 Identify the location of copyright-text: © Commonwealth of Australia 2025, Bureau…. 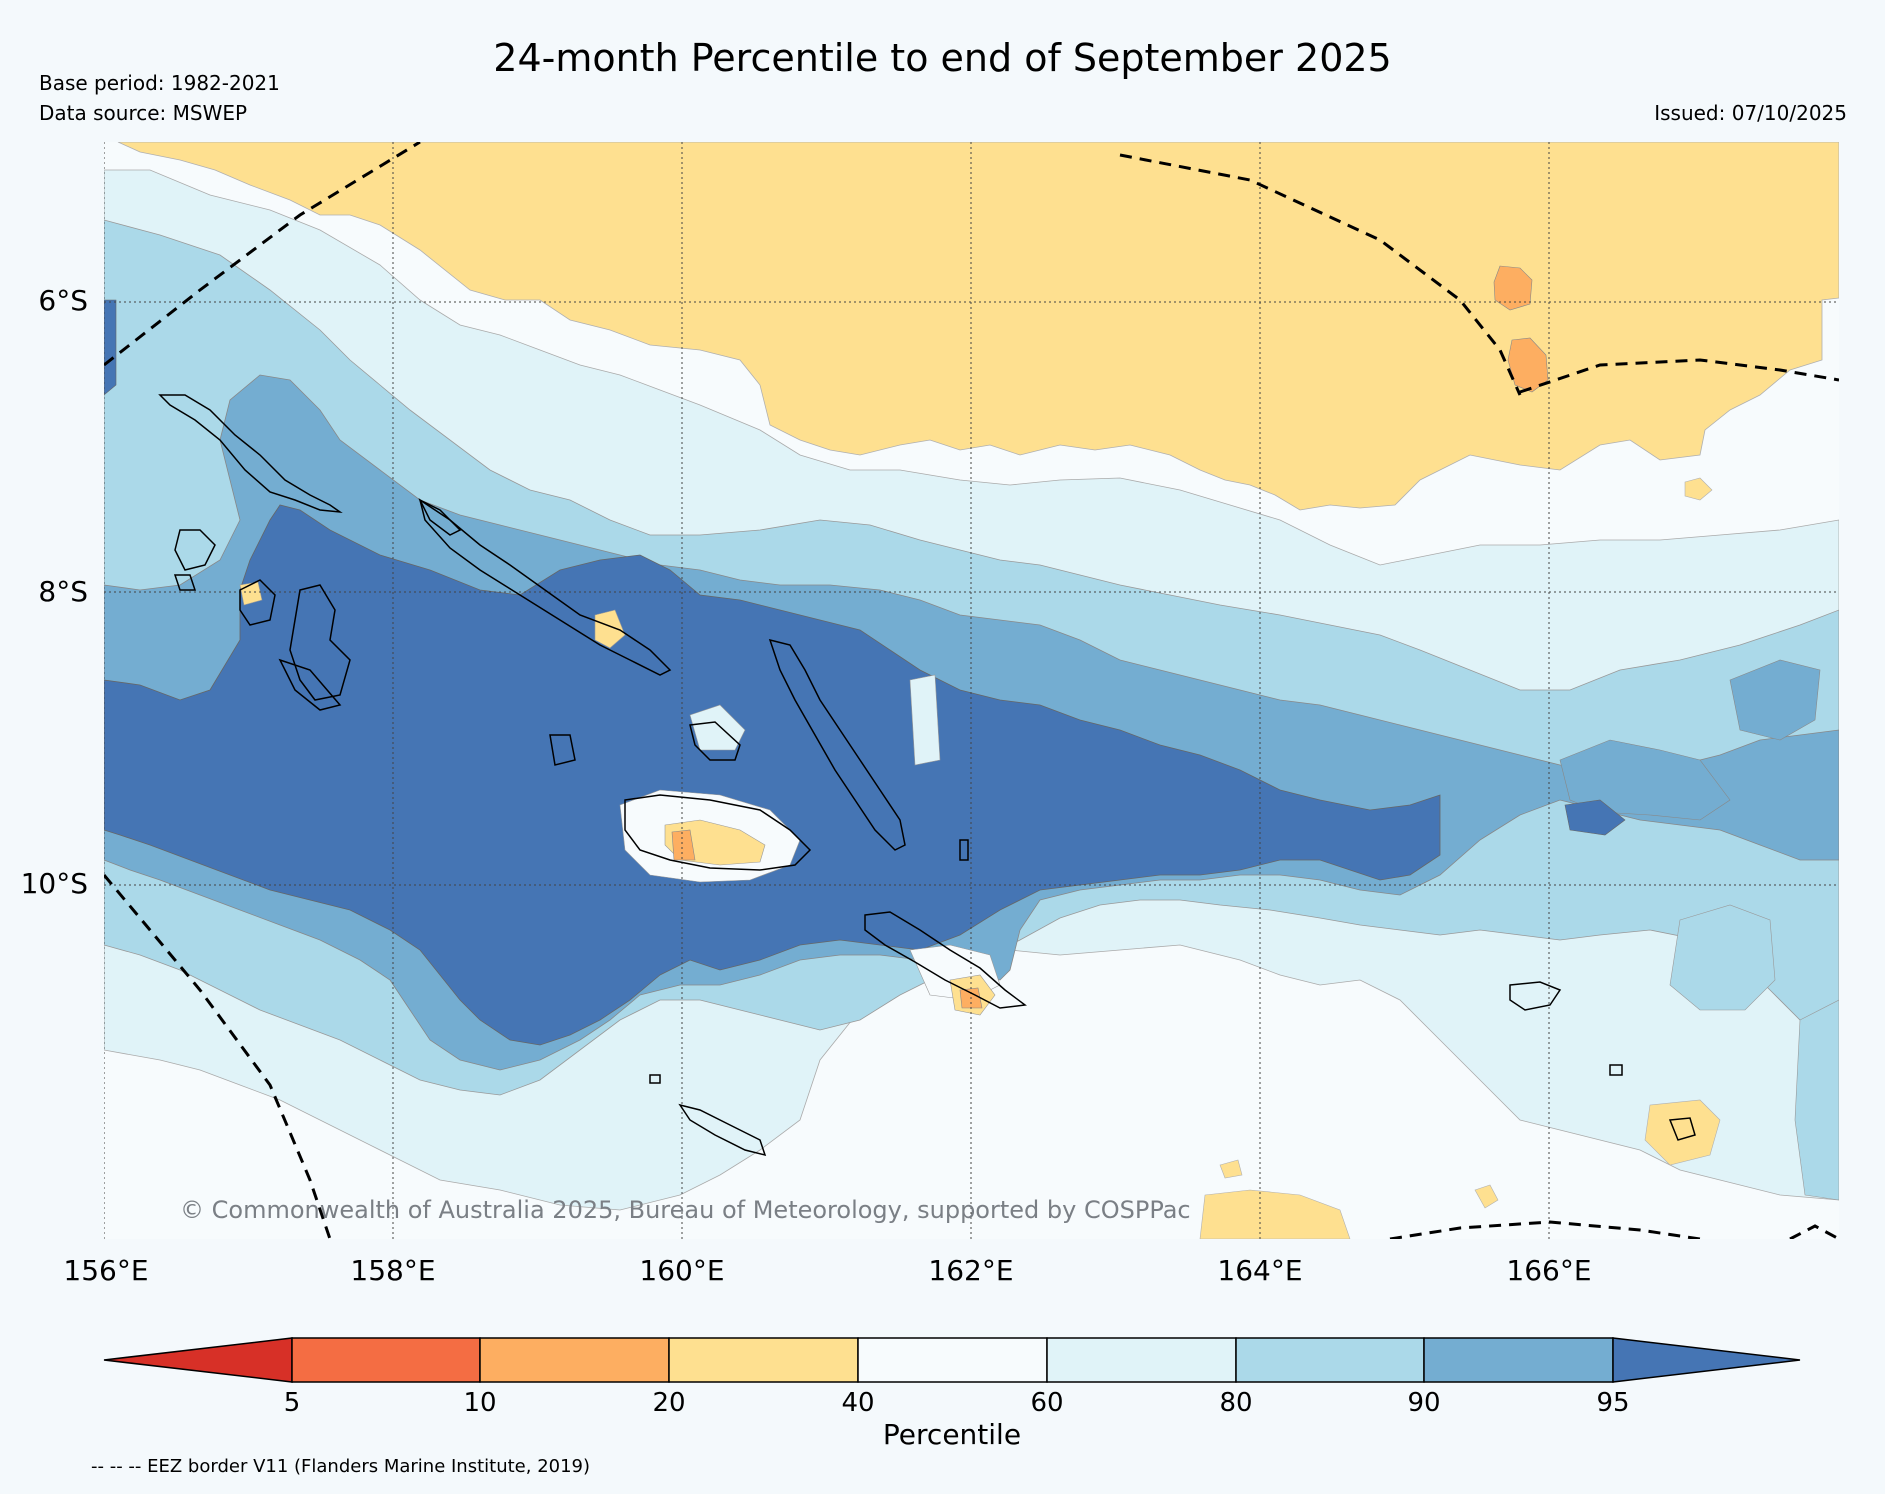
(685, 1210).